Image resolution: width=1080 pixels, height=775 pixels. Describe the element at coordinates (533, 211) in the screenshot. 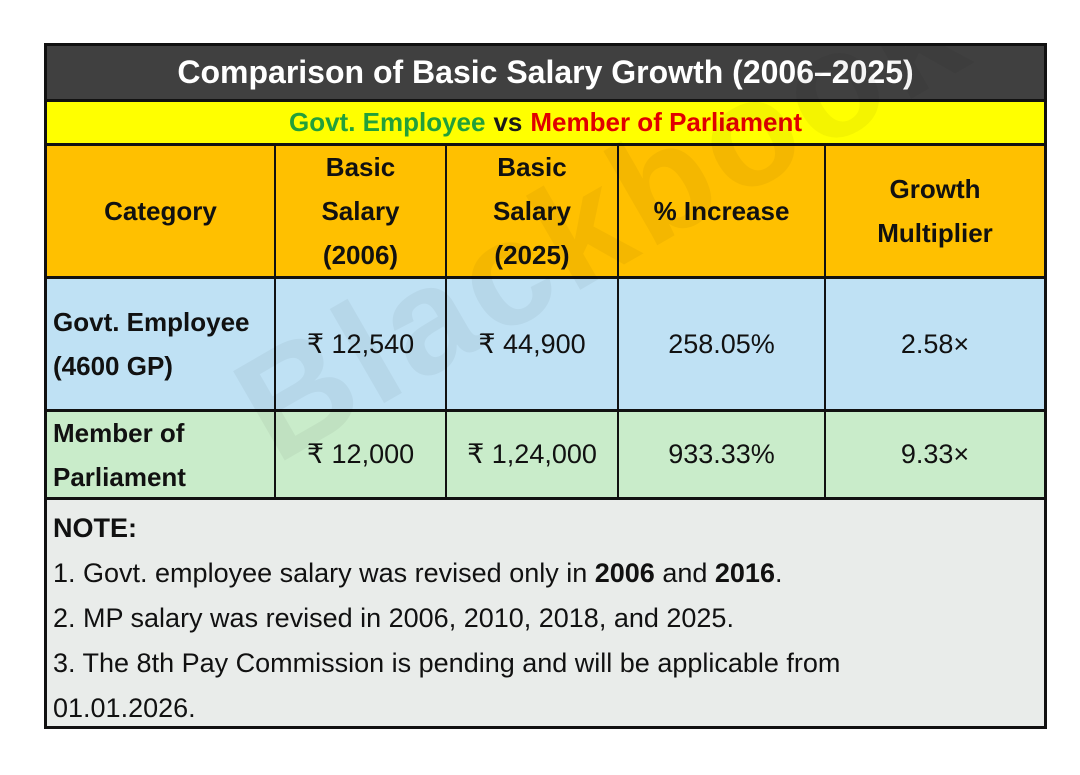

I see `header-basic-salary-2025: Basic Salary (2025)` at that location.